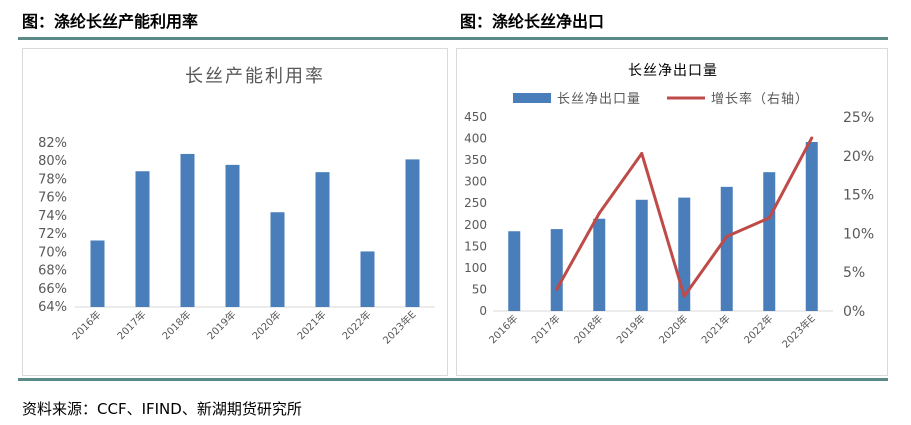 The height and width of the screenshot is (425, 911). I want to click on y-left-tick-label: 200, so click(475, 225).